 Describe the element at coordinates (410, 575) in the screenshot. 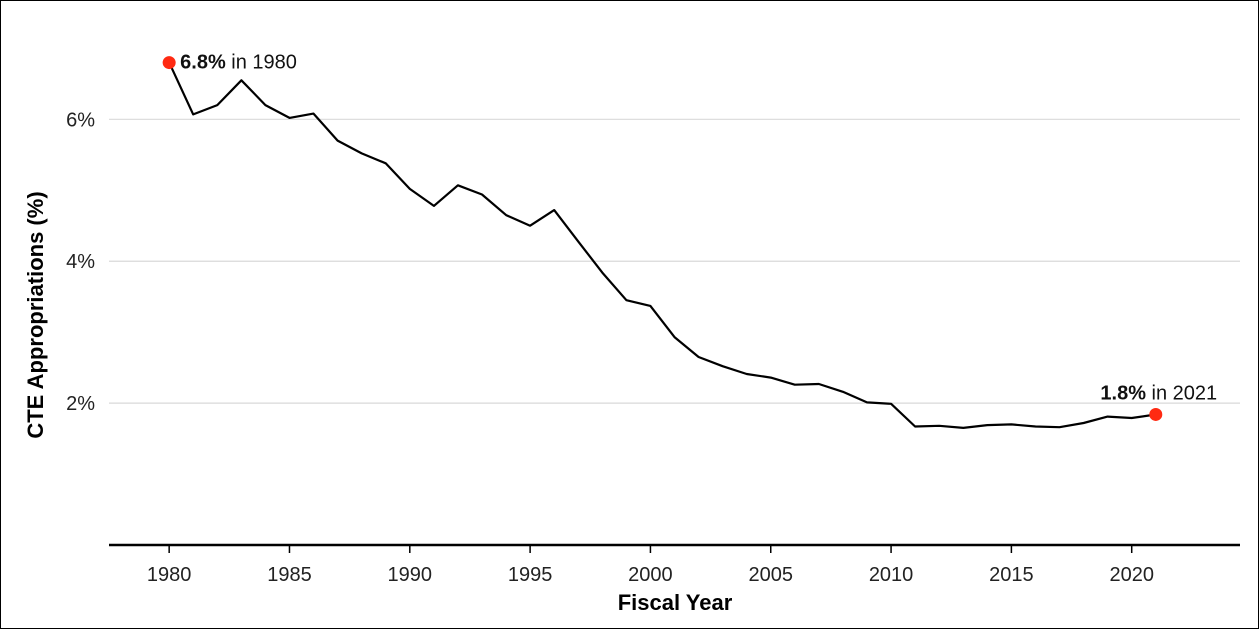

I see `x-tick-label: 1990` at that location.